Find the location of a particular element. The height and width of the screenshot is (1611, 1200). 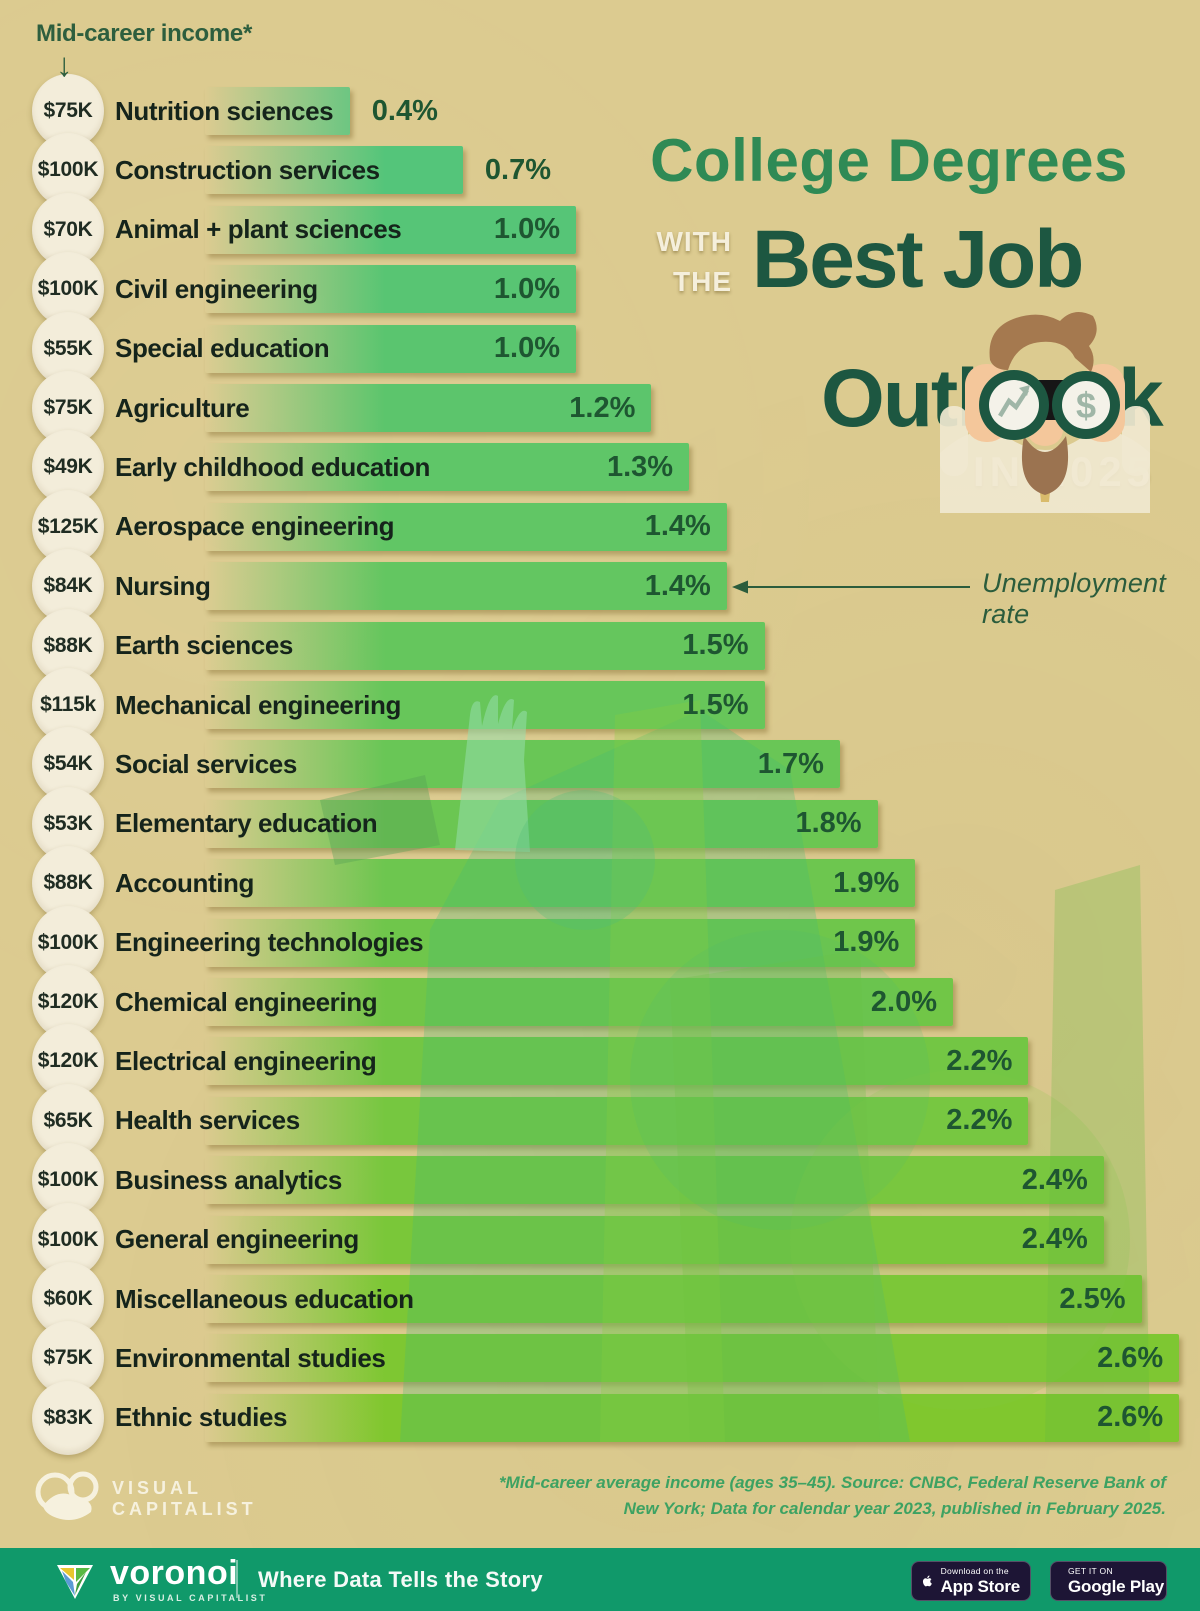

income-label: $49K is located at coordinates (68, 467).